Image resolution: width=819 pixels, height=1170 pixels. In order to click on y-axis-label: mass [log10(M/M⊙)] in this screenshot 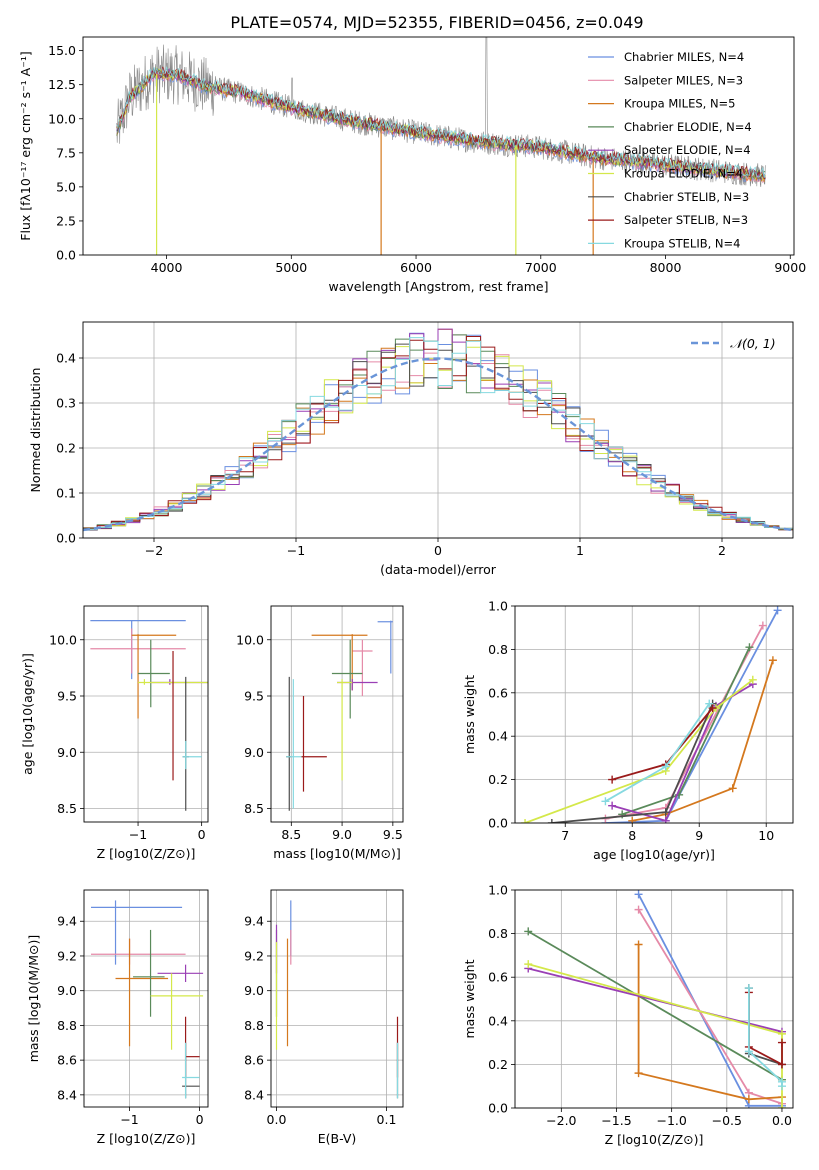, I will do `click(33, 999)`.